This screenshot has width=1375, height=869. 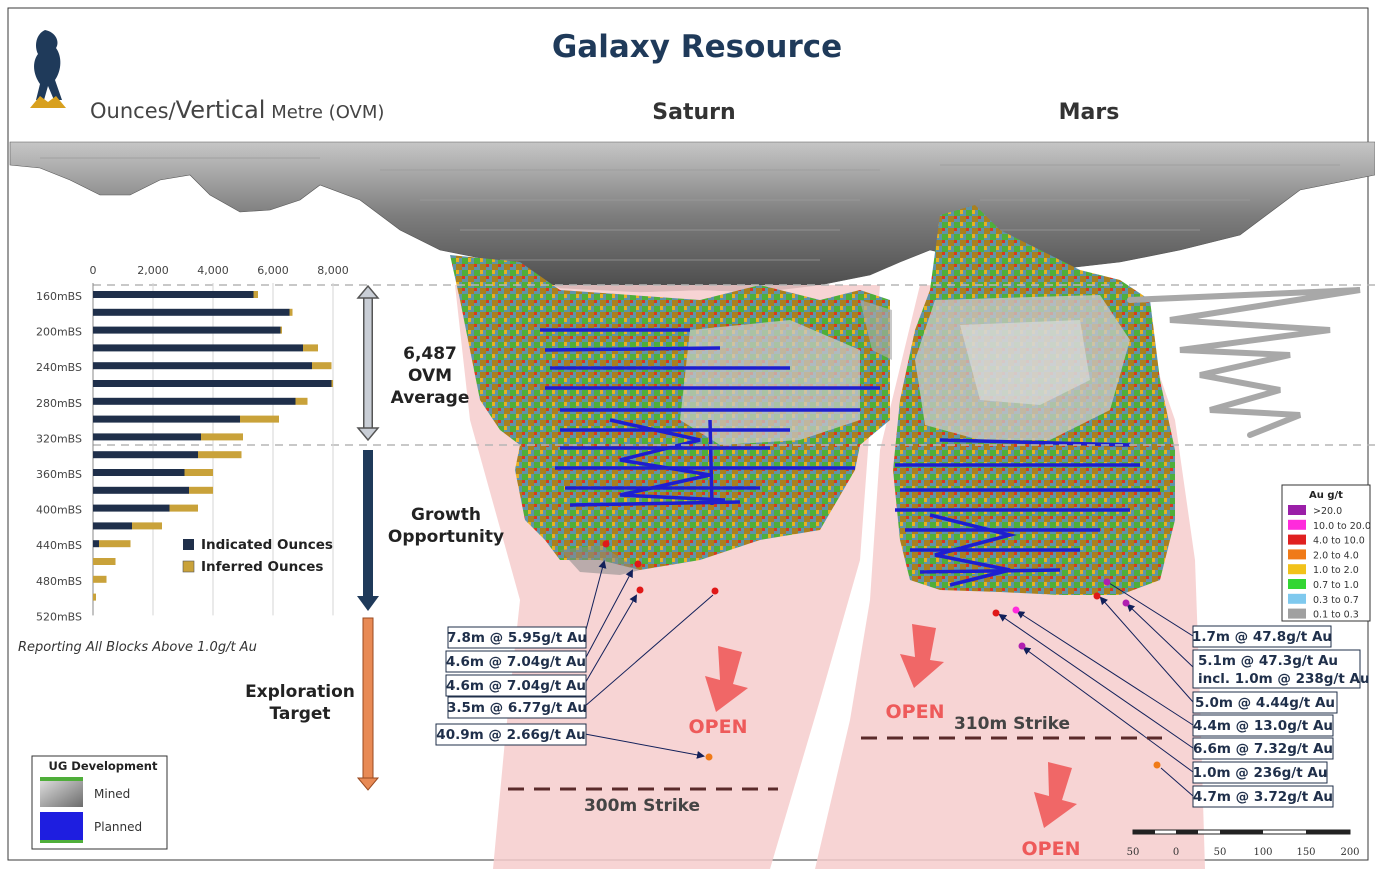 I want to click on open-label-mars-lower: OPEN, so click(x=1051, y=849).